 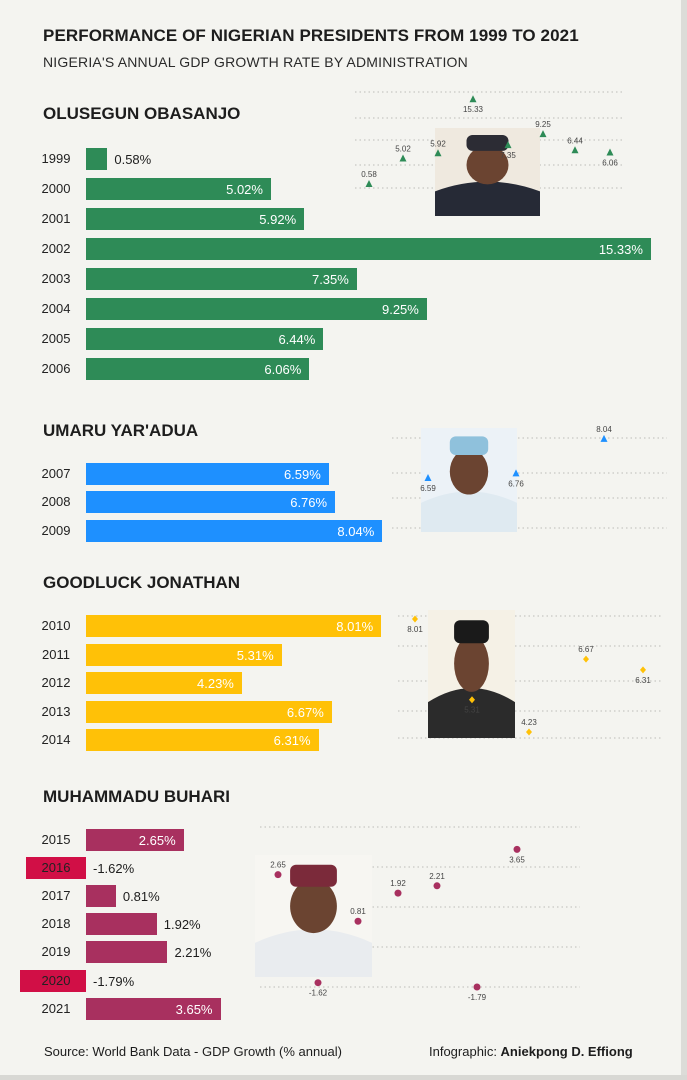 What do you see at coordinates (56, 839) in the screenshot?
I see `buhari-year-2015: 2015` at bounding box center [56, 839].